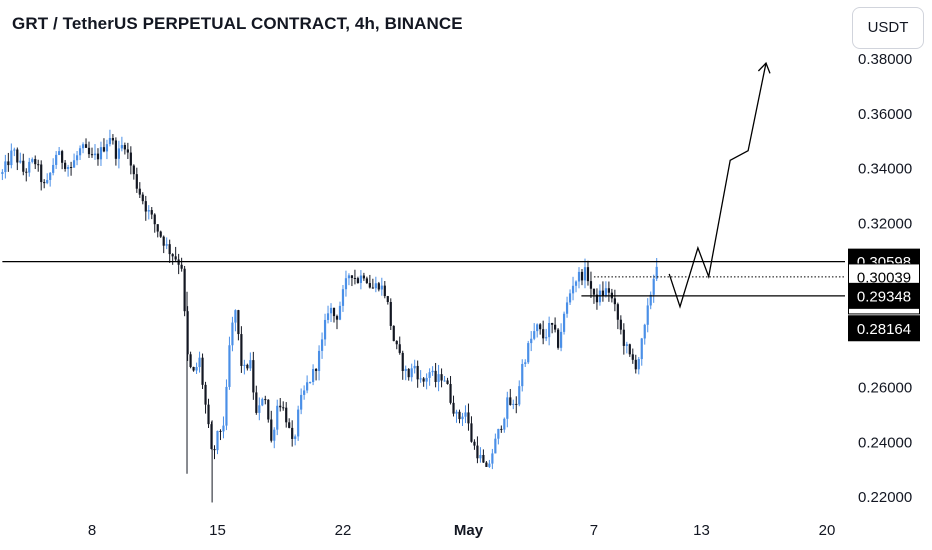 This screenshot has width=932, height=550. Describe the element at coordinates (885, 442) in the screenshot. I see `price-tick-label: 0.24000` at that location.